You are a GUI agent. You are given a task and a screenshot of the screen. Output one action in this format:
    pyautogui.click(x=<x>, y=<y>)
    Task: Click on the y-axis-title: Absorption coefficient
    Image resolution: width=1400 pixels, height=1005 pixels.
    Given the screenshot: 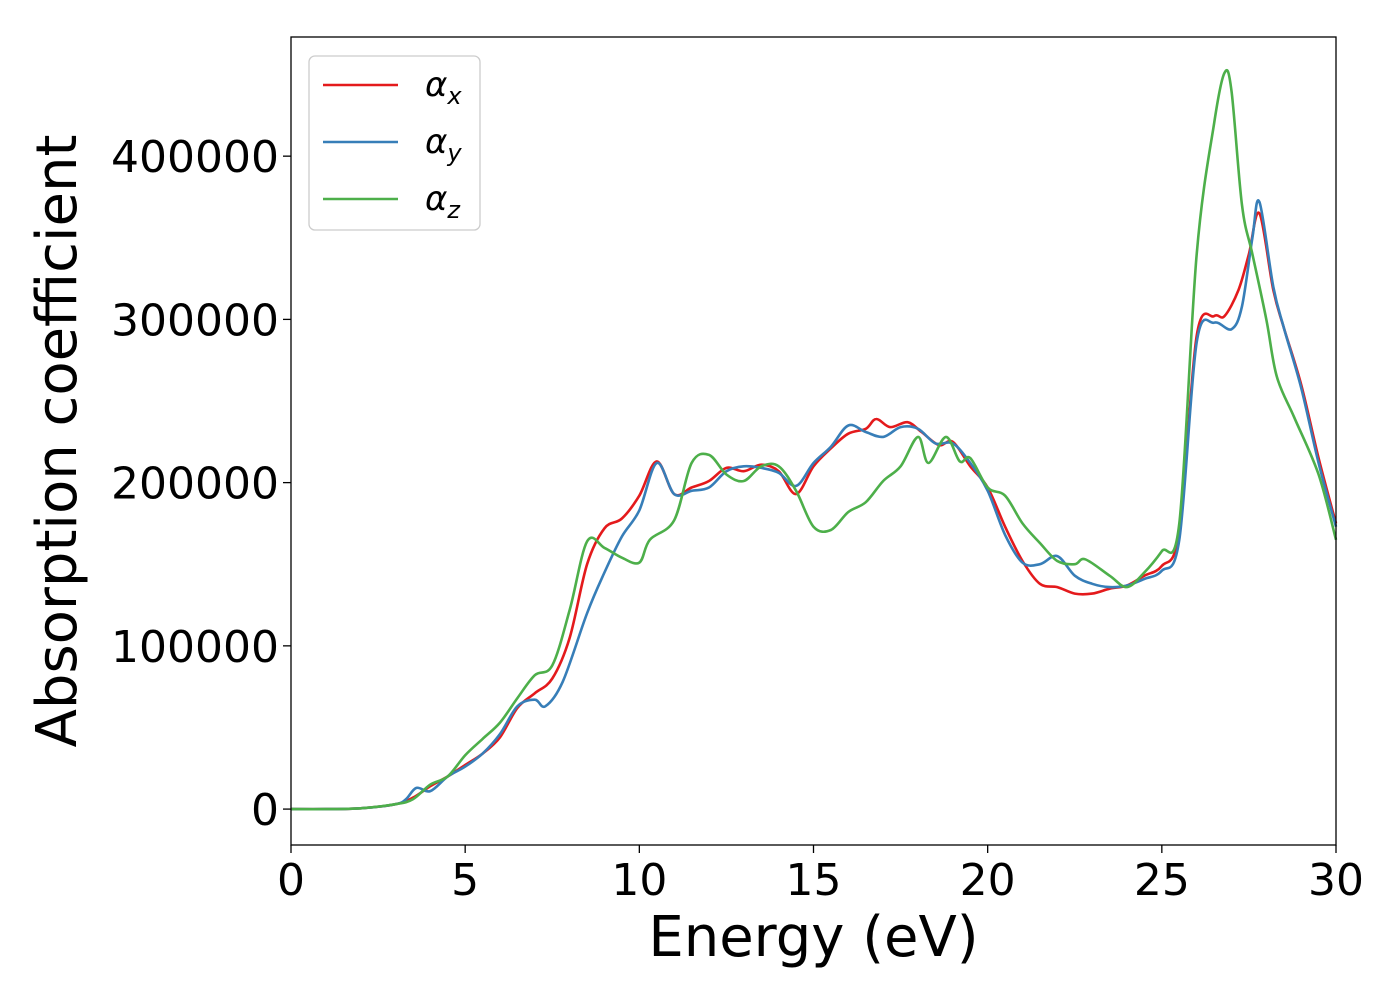 What is the action you would take?
    pyautogui.click(x=57, y=441)
    